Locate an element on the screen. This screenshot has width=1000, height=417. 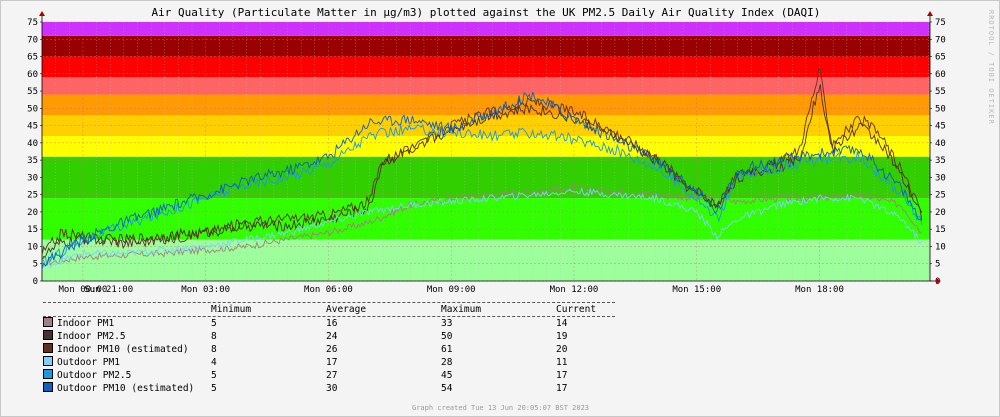
legend-series-name: Indoor PM10 (estimated) is located at coordinates (127, 349).